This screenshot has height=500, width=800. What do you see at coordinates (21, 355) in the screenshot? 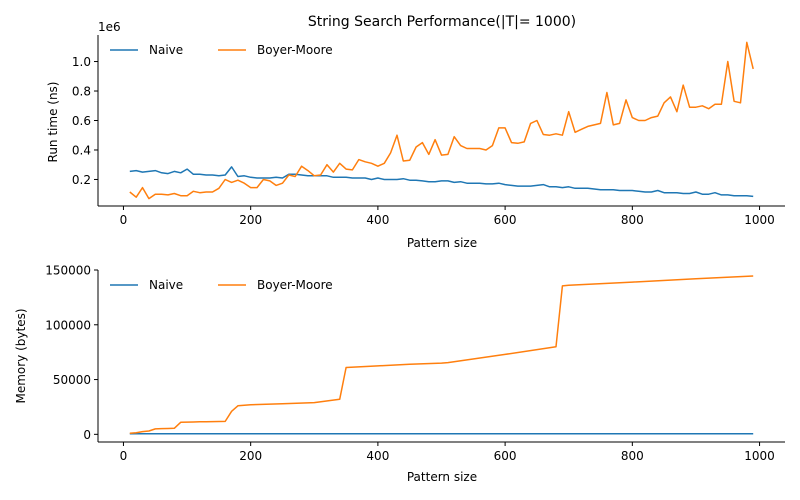
I see `y-axis-label: Memory (bytes)` at bounding box center [21, 355].